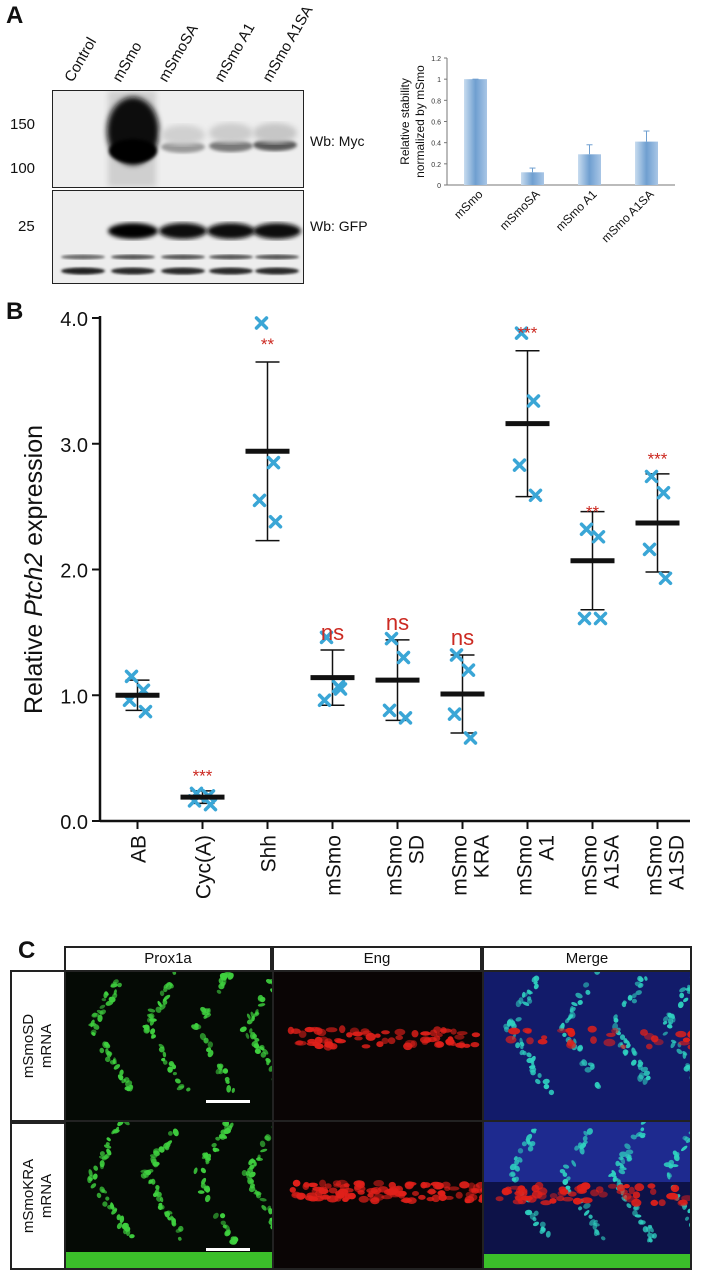 This screenshot has height=1280, width=702. Describe the element at coordinates (417, 849) in the screenshot. I see `scatter-category-label-line: SD` at that location.